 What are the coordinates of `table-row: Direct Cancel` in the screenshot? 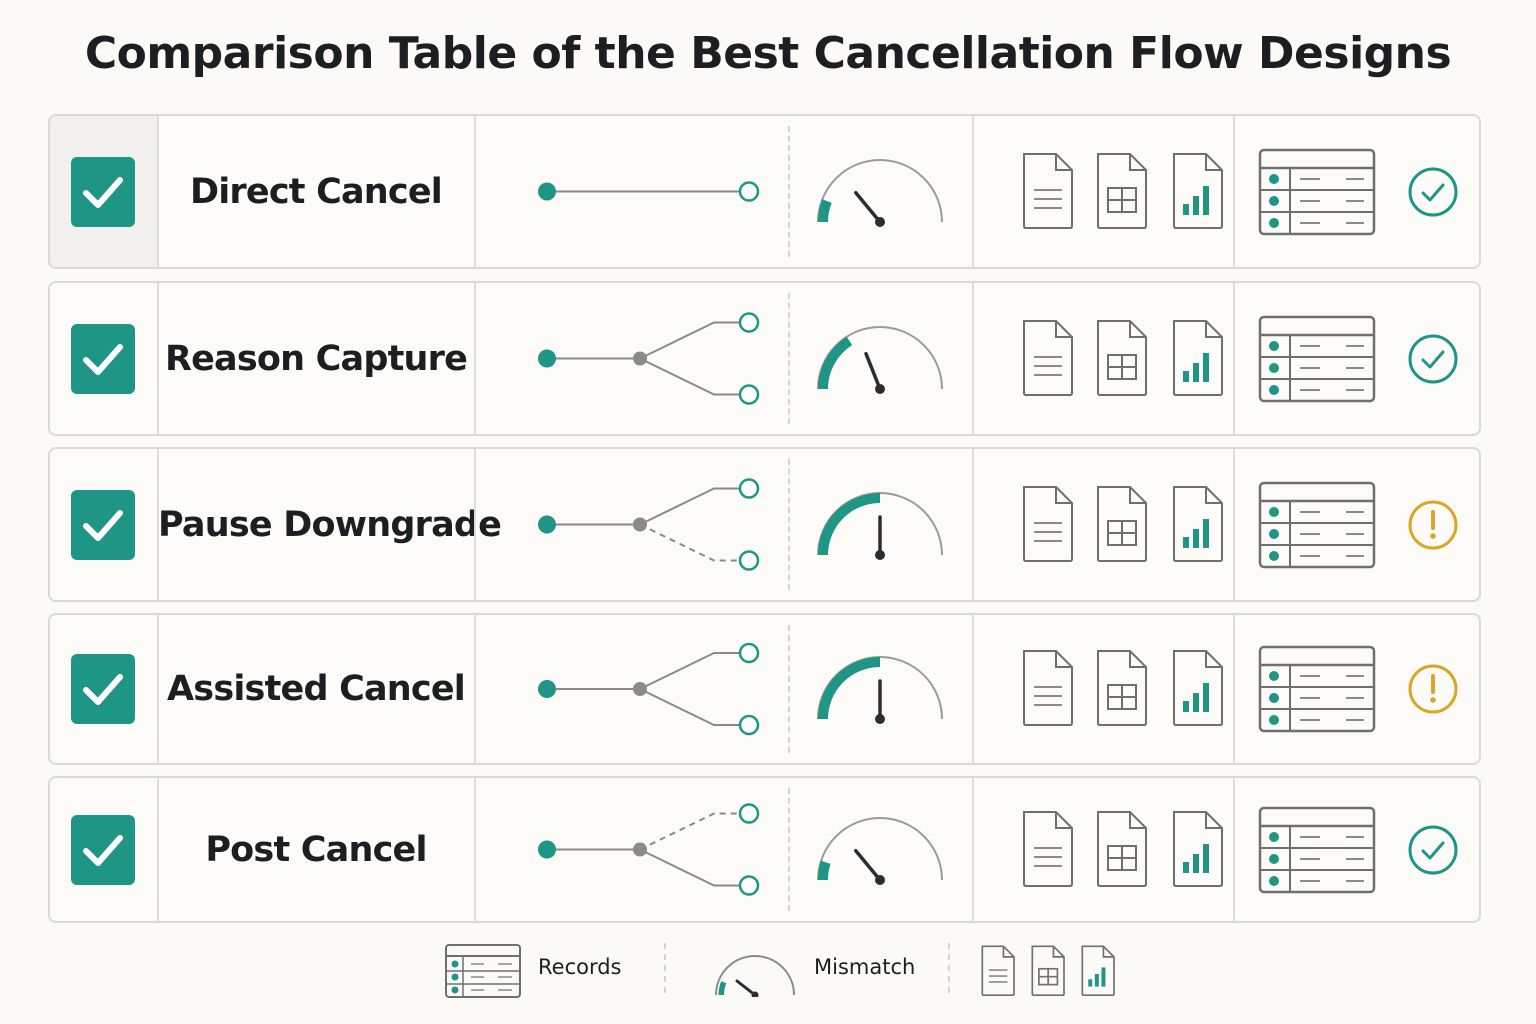 It's located at (764, 191).